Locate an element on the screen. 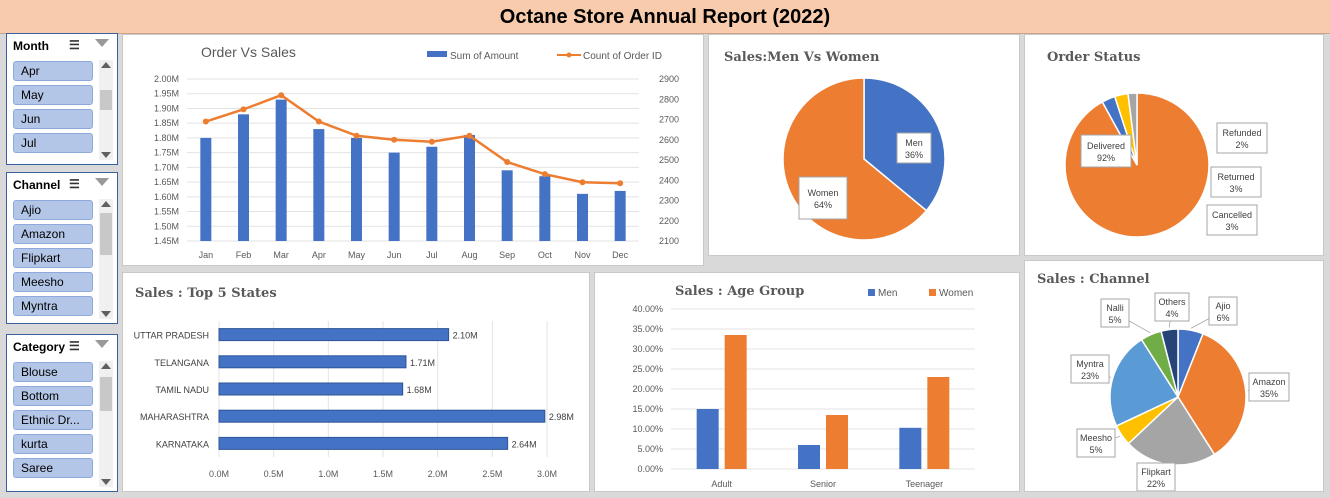  slicer-item-bottom: Bottom is located at coordinates (53, 396).